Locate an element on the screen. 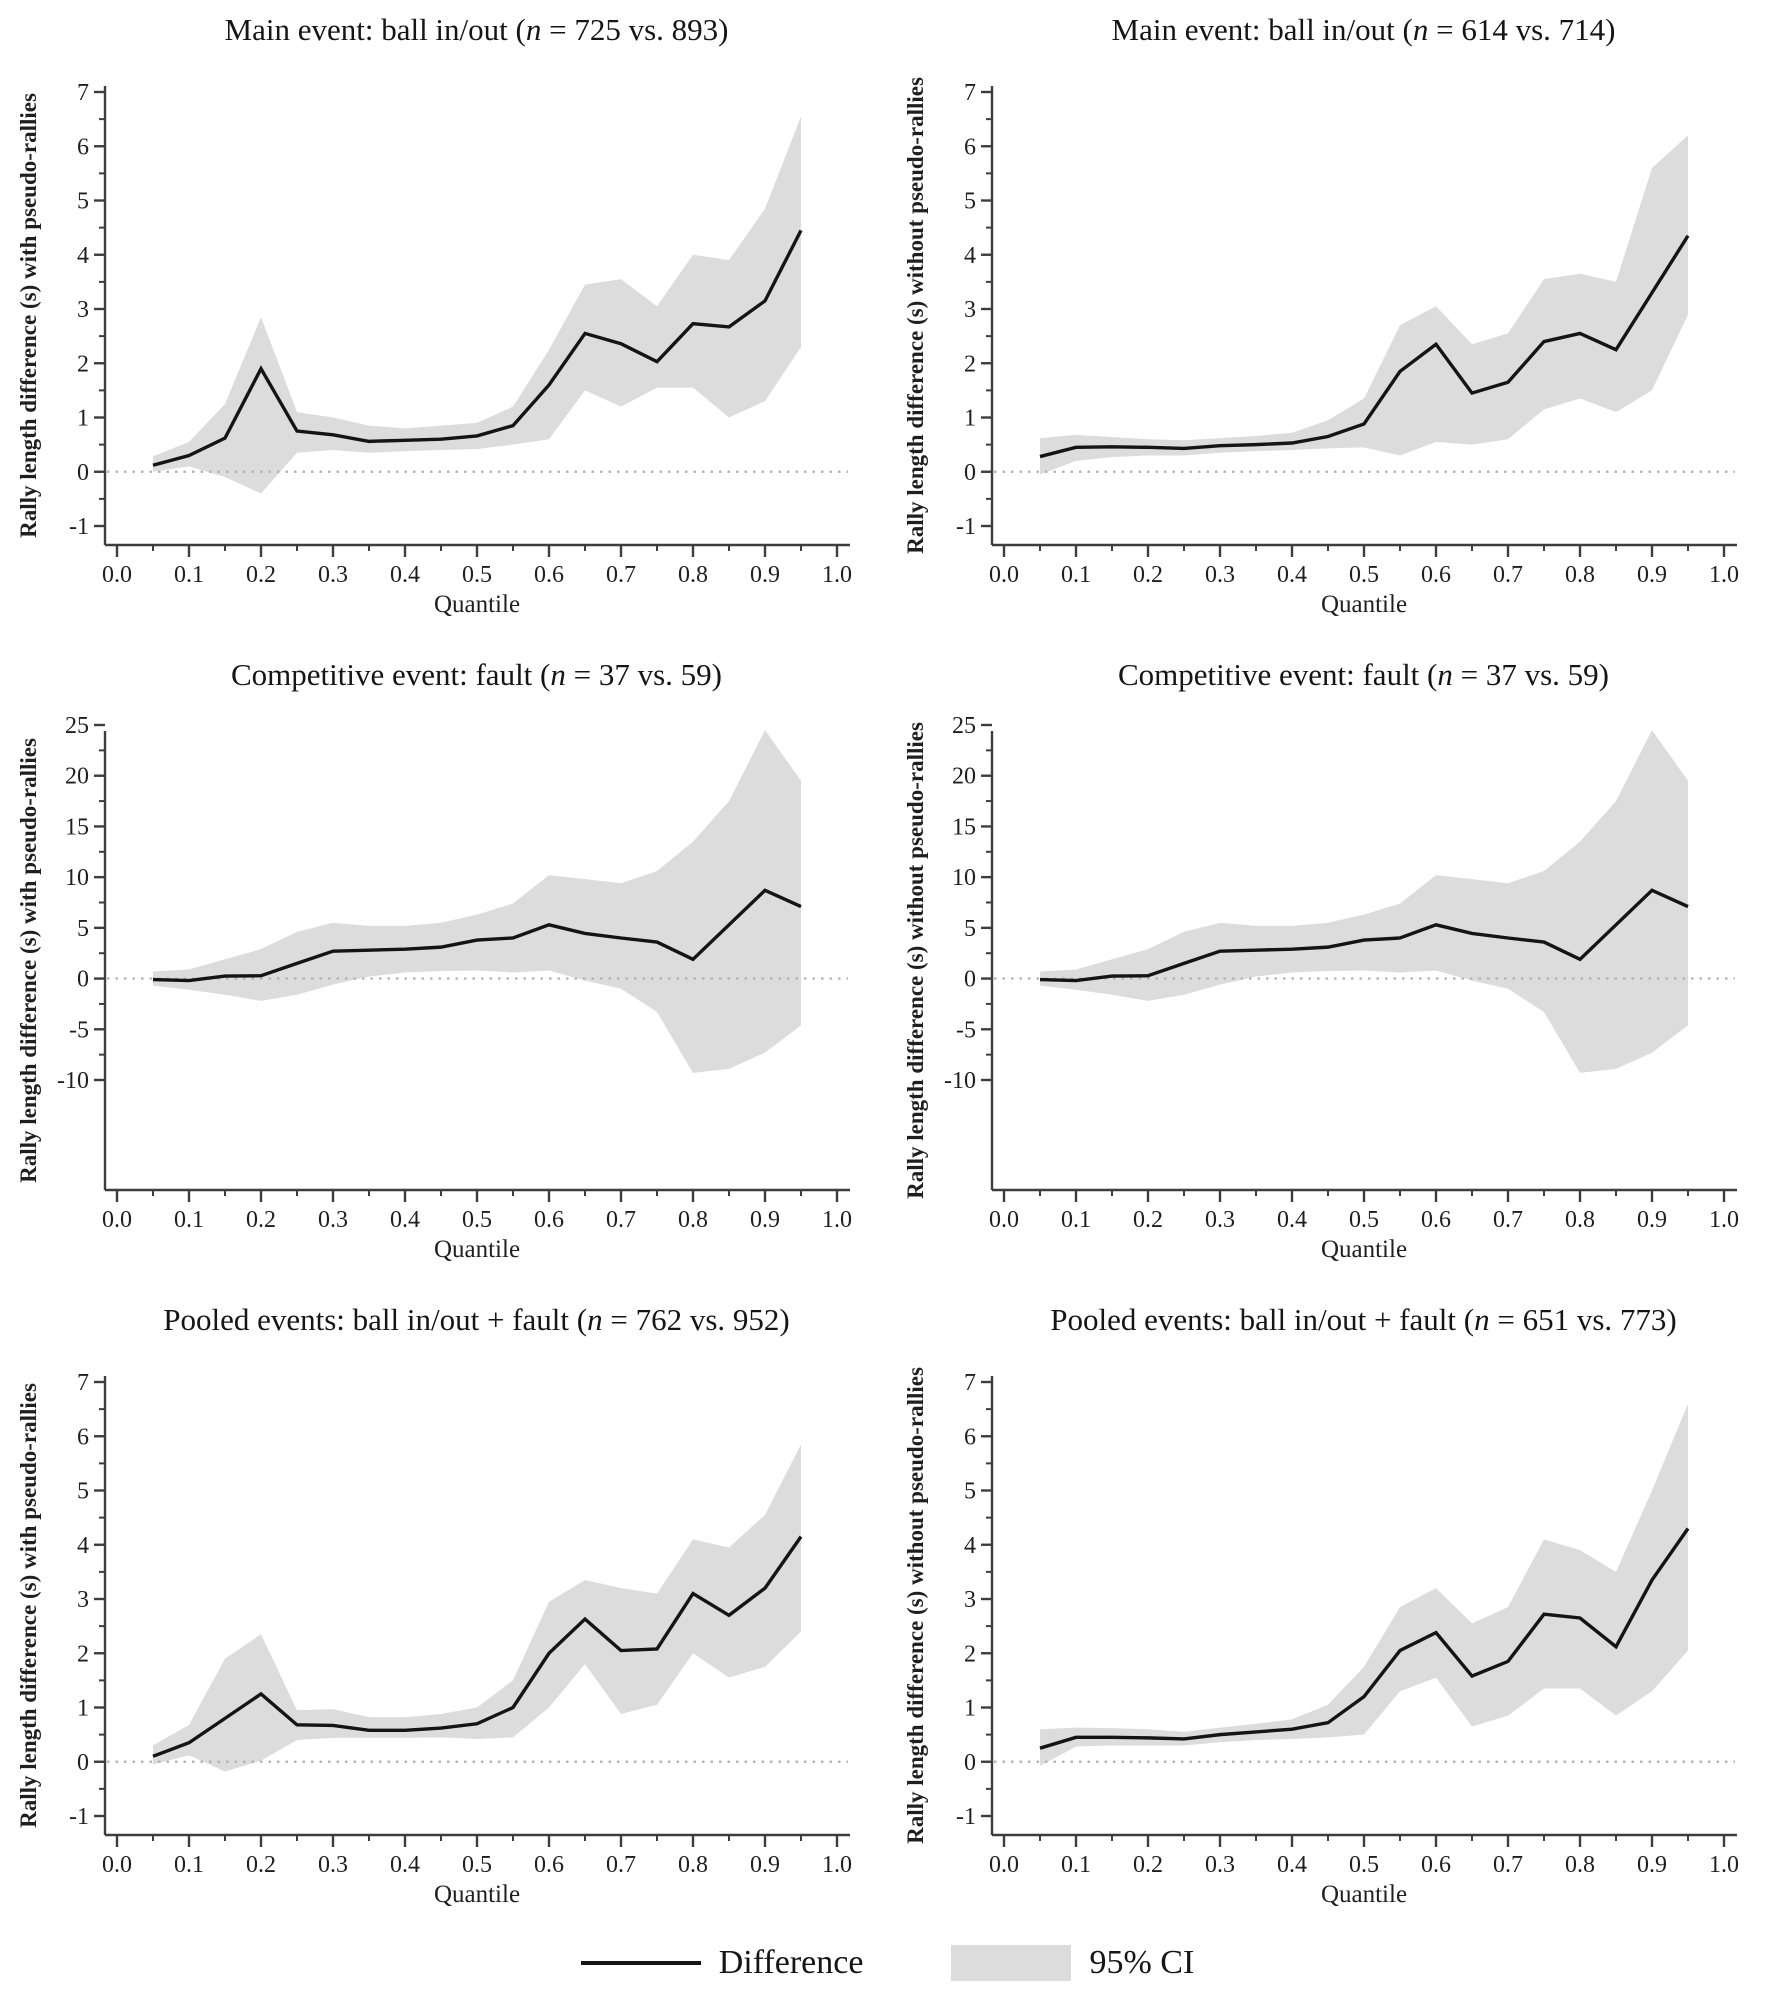  chart-title: Competitive event: fault (n = 37 vs. 59) is located at coordinates (1330, 675).